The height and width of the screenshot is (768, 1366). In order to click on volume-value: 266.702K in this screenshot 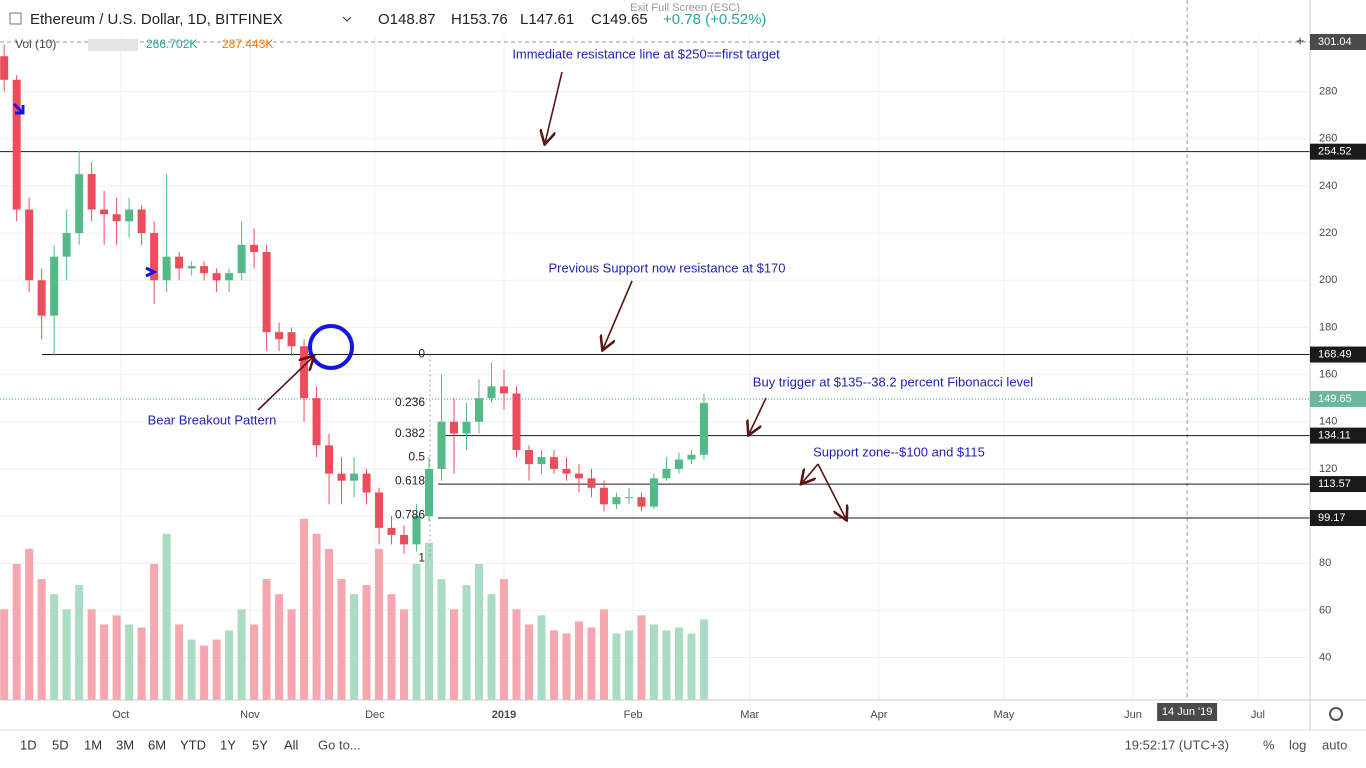, I will do `click(171, 44)`.